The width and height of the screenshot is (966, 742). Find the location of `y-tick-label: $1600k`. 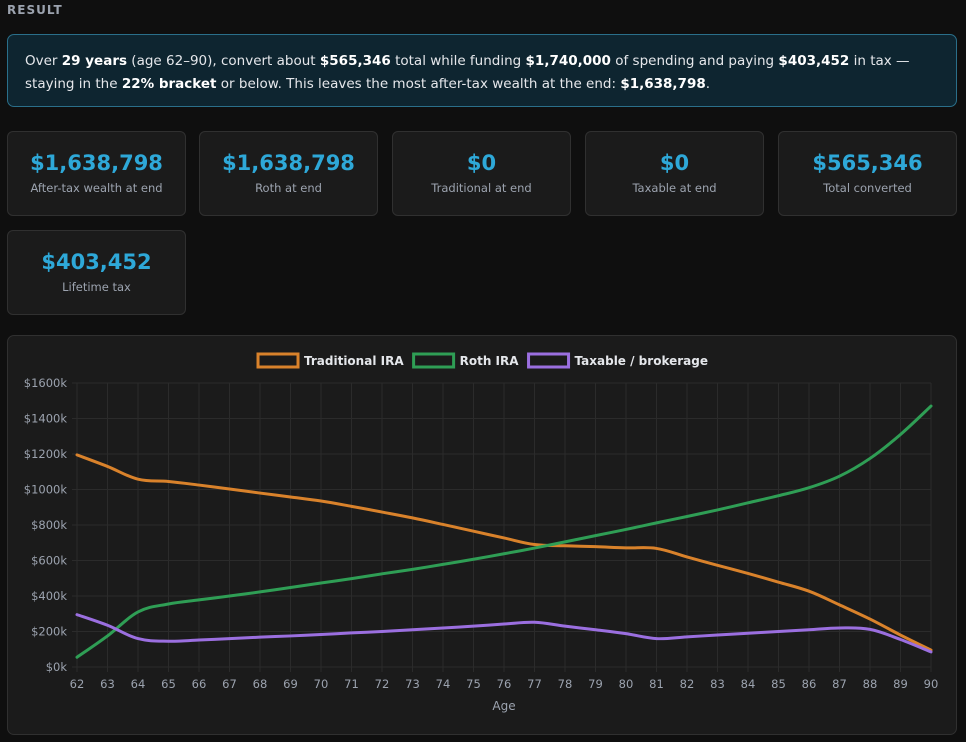

y-tick-label: $1600k is located at coordinates (46, 383).